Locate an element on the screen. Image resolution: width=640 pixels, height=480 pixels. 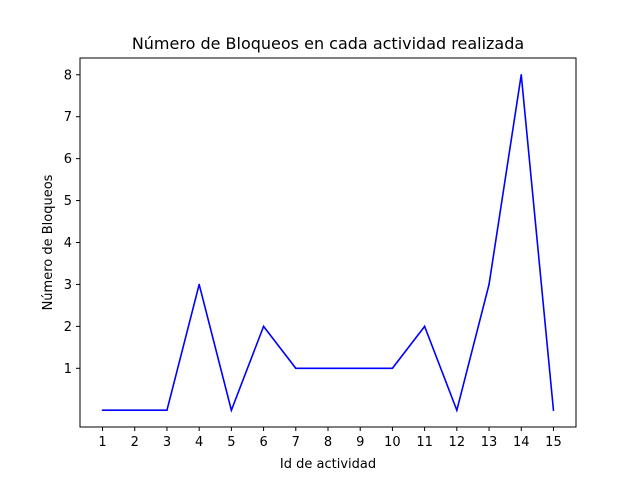
x-tick-label: 1 is located at coordinates (102, 442).